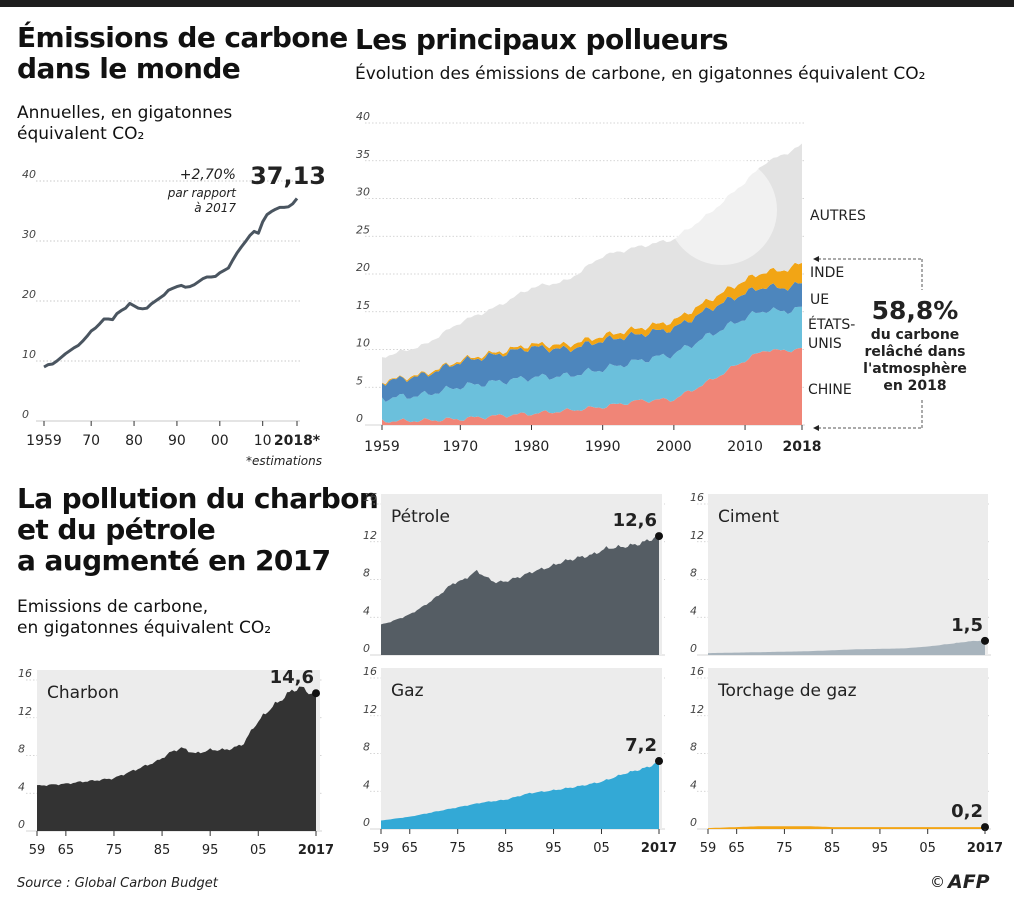 The width and height of the screenshot is (1014, 905). I want to click on change-annotation: par rapport, so click(202, 193).